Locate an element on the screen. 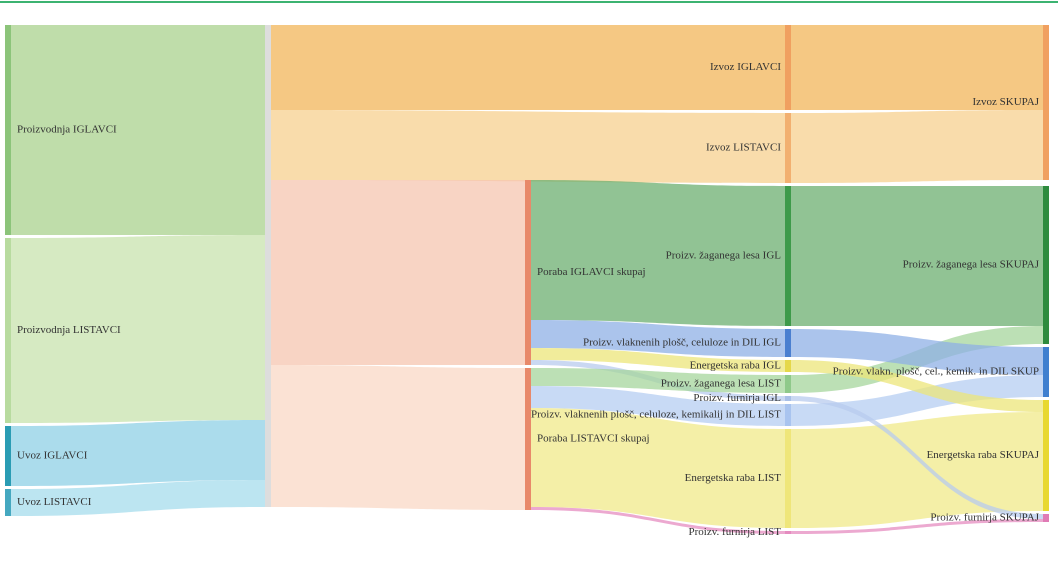 This screenshot has height=564, width=1058. node-label: Uvoz LISTAVCI is located at coordinates (54, 502).